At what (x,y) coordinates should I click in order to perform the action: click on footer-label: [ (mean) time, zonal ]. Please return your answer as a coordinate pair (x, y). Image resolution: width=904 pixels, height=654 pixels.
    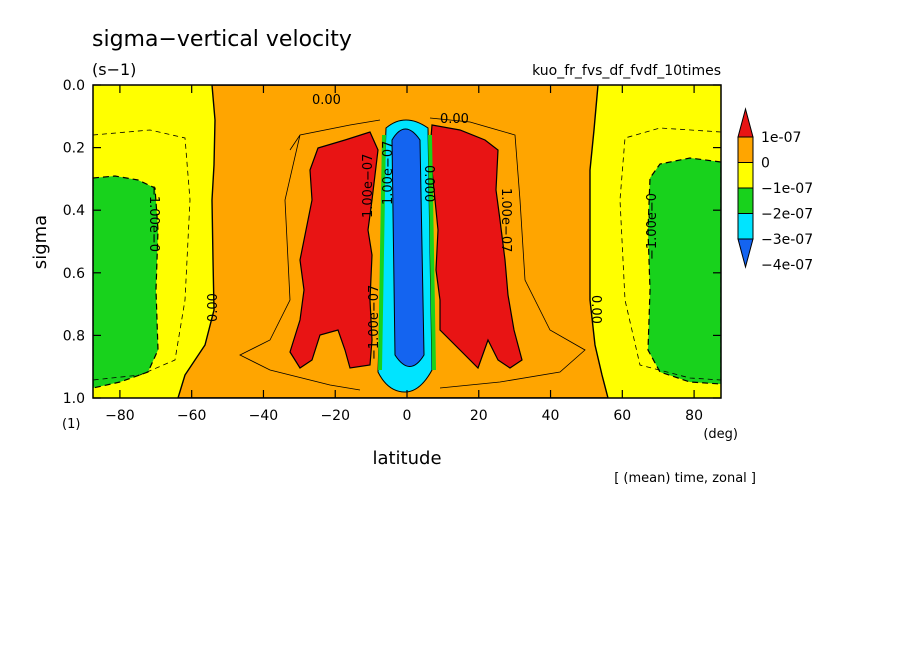
    Looking at the image, I should click on (685, 478).